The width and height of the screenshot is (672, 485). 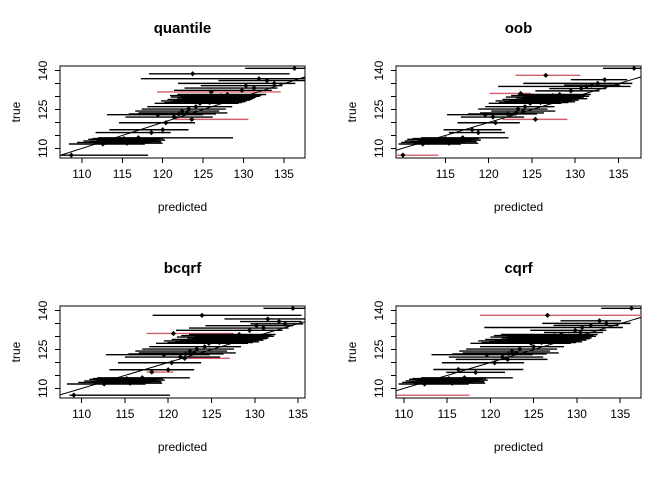 What do you see at coordinates (183, 268) in the screenshot?
I see `panel-title: bcqrf` at bounding box center [183, 268].